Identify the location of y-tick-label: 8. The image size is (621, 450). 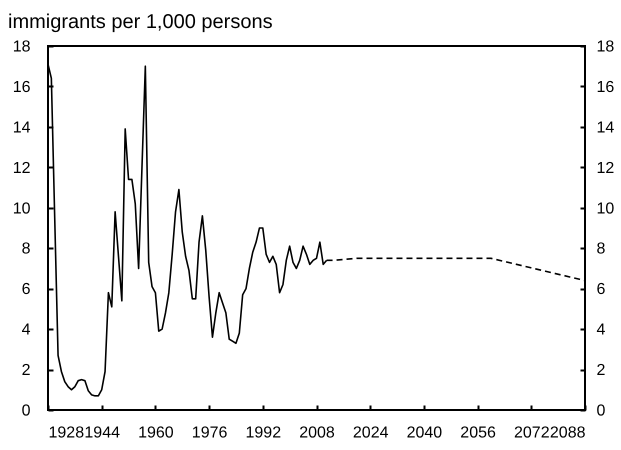
(26, 249).